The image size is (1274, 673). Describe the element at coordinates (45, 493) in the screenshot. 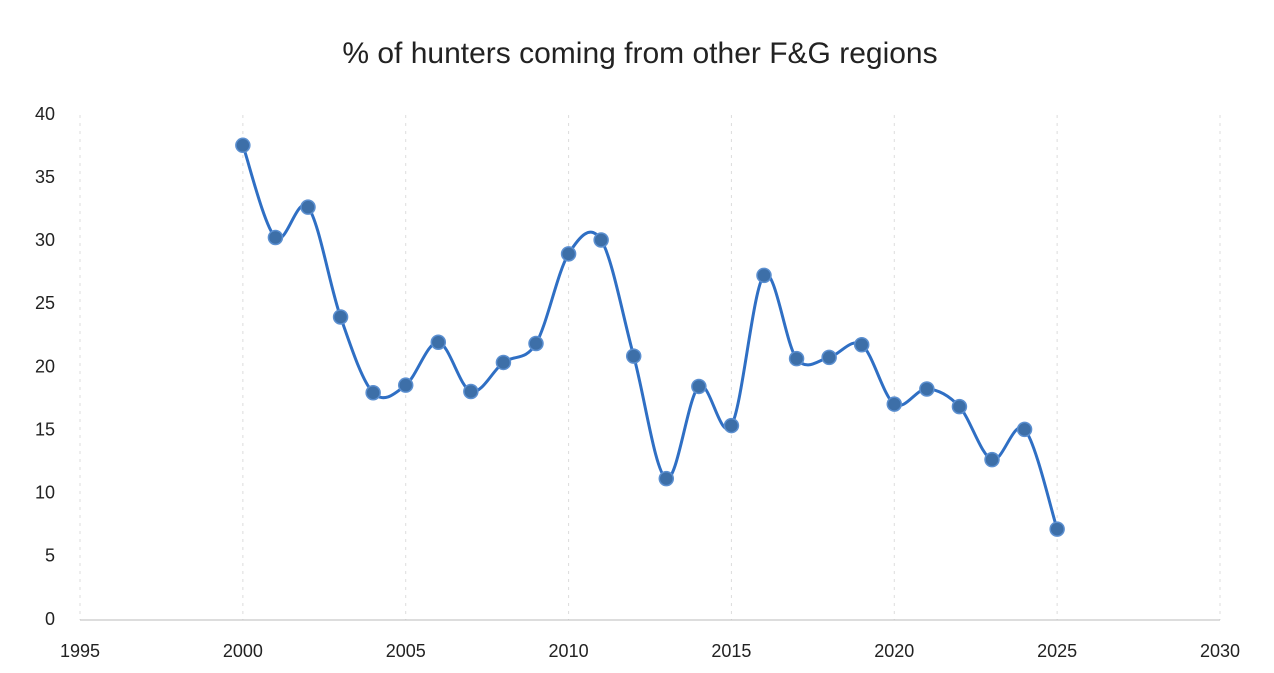

I see `y-tick-label: 10` at that location.